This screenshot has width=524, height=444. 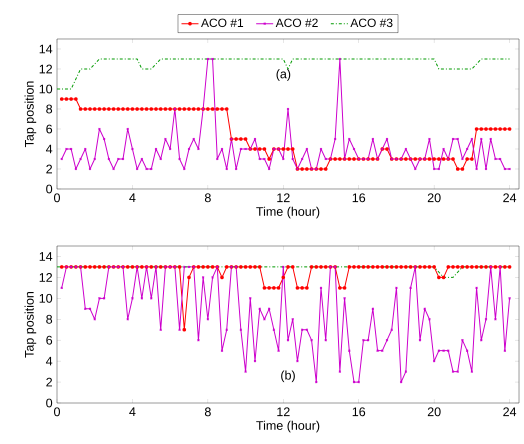 I want to click on annotation: (b), so click(x=288, y=376).